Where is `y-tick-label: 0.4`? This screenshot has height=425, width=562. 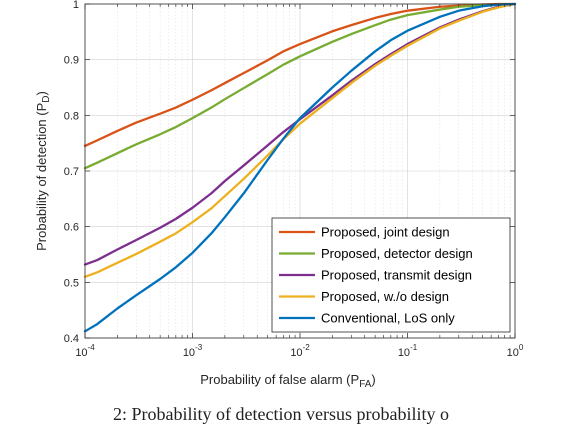
y-tick-label: 0.4 is located at coordinates (71, 339).